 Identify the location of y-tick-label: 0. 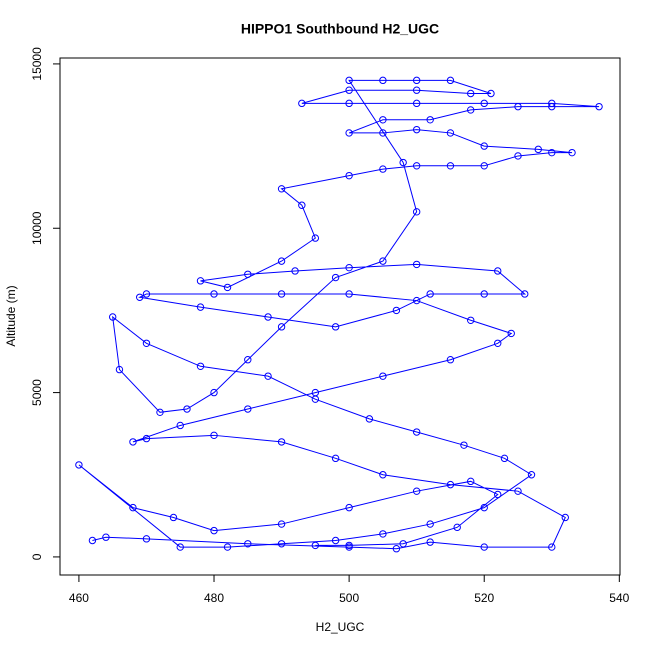
(37, 556).